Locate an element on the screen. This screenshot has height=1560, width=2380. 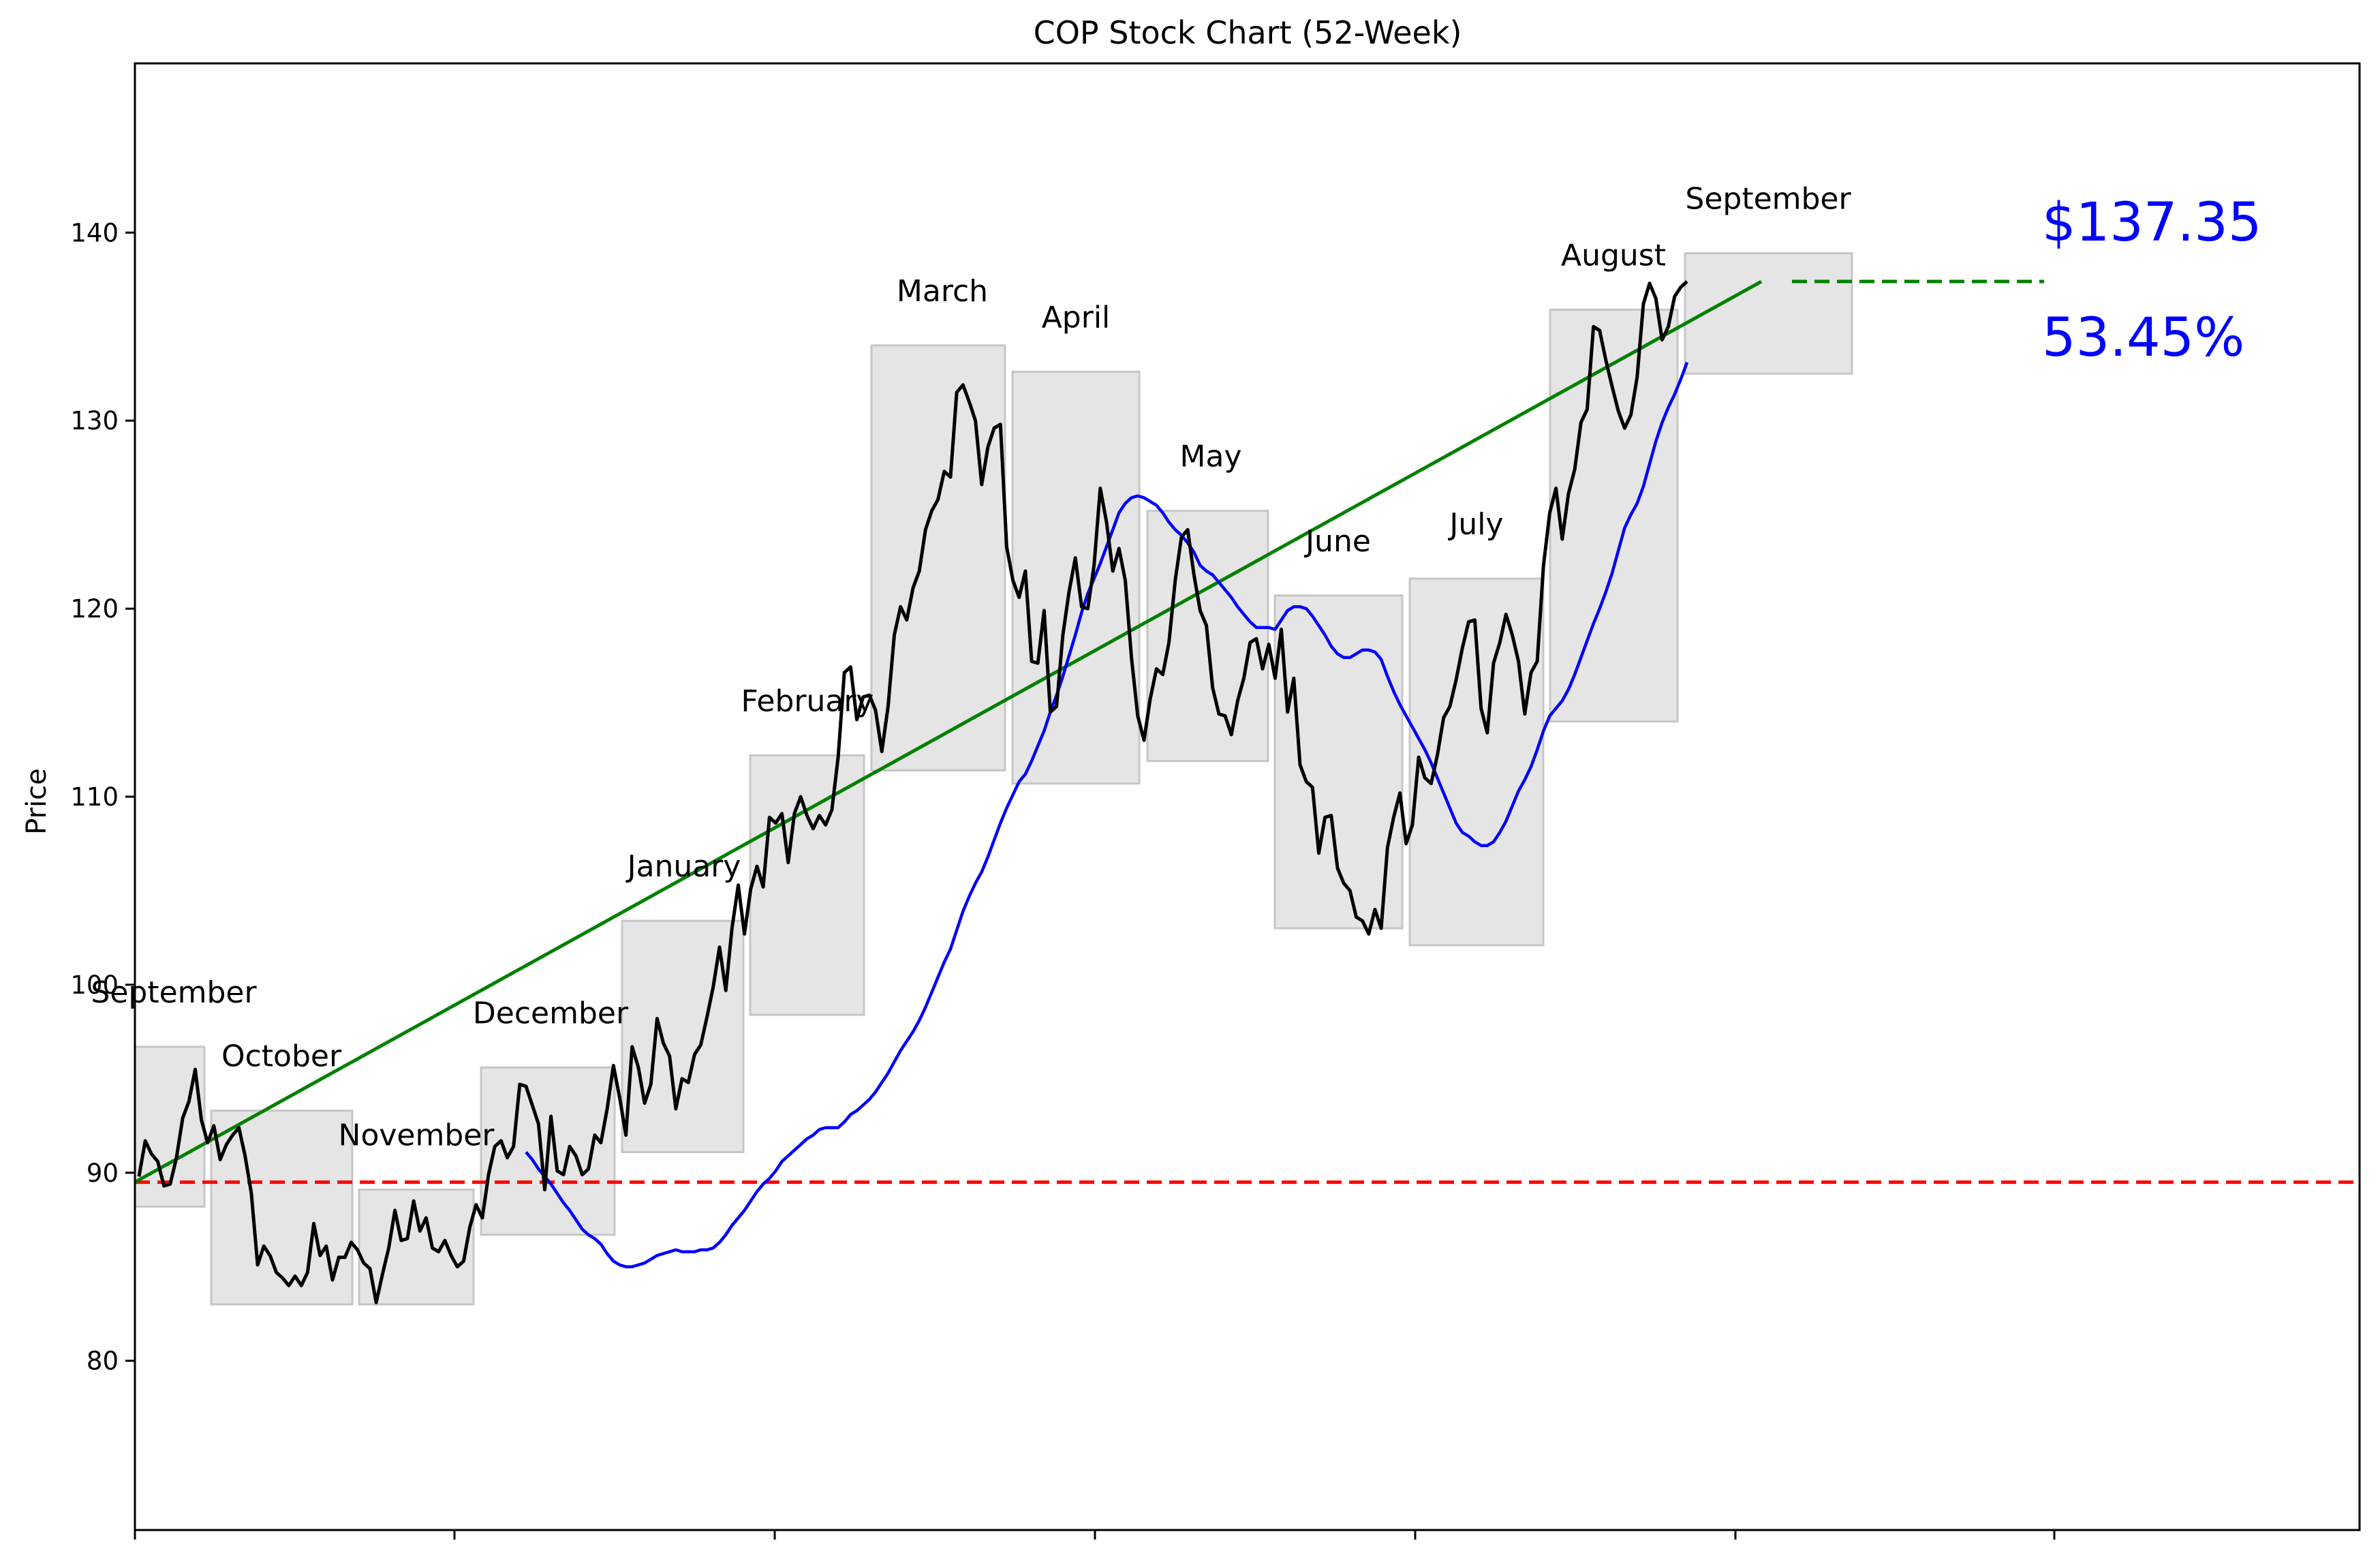
month-label: August is located at coordinates (1613, 255).